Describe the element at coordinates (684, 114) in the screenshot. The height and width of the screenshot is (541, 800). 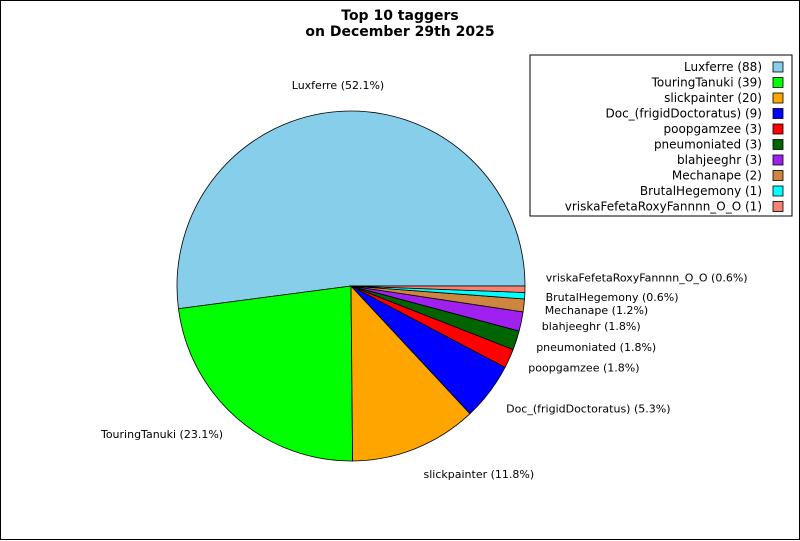
I see `legend-entry-Doc_(frigidDoctoratus): Doc_(frigidDoctoratus) (9)` at that location.